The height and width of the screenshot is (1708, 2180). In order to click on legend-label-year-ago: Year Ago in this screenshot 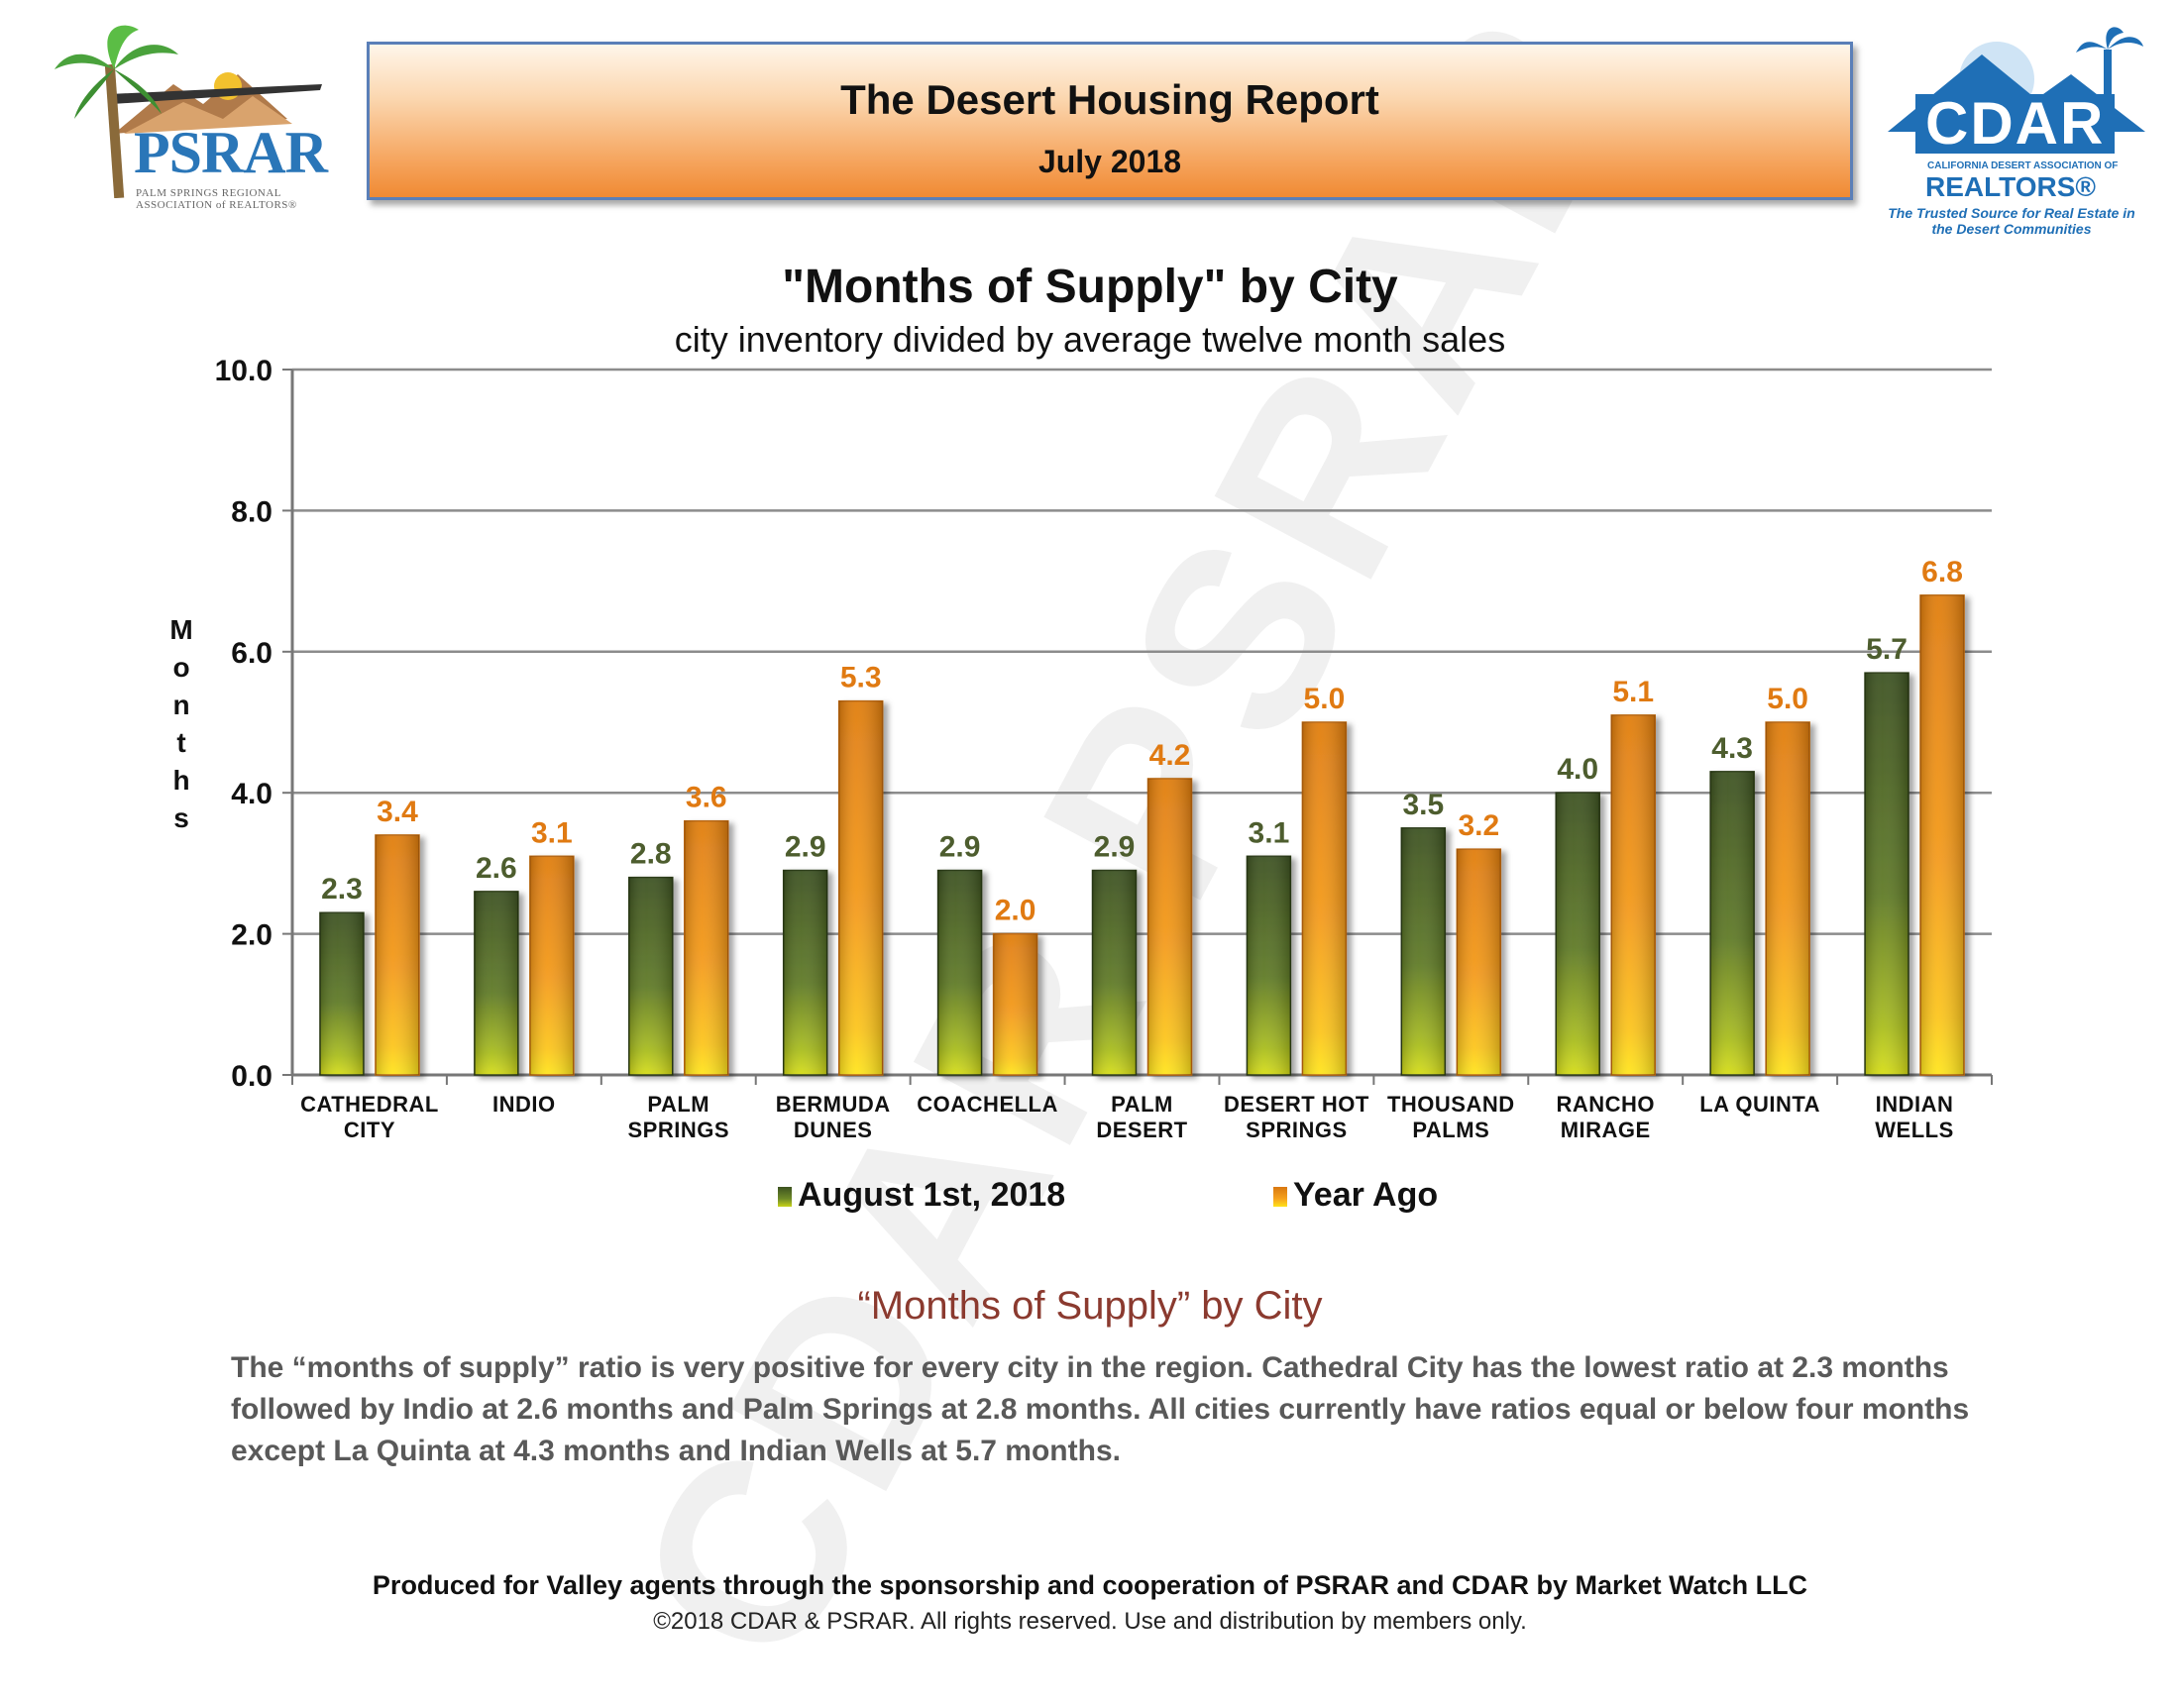, I will do `click(1366, 1195)`.